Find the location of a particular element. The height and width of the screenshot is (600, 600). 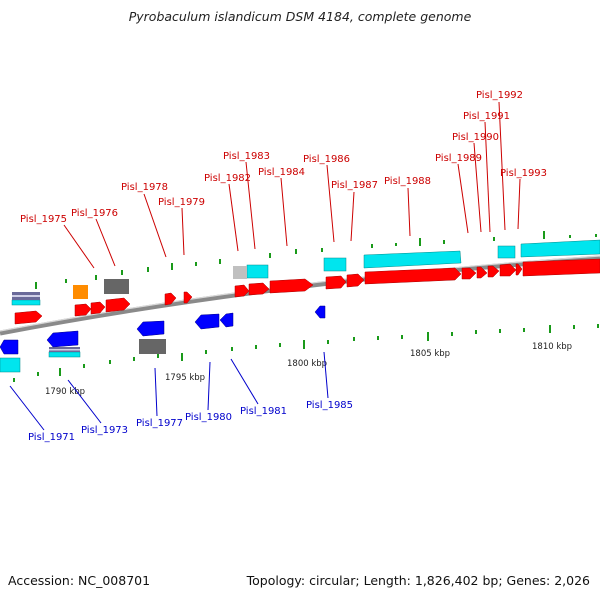

orange-feature is located at coordinates (80, 292).